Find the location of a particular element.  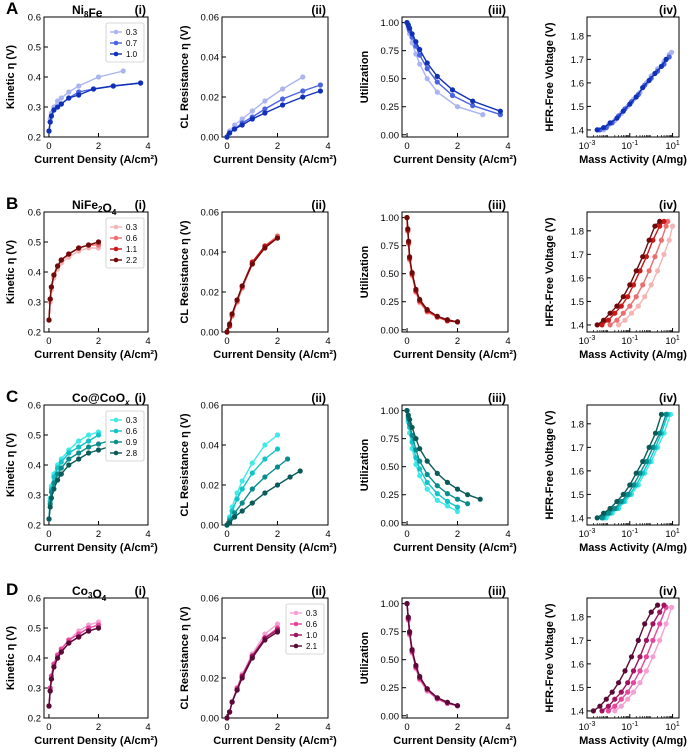

panel-label: (iv) is located at coordinates (668, 205).